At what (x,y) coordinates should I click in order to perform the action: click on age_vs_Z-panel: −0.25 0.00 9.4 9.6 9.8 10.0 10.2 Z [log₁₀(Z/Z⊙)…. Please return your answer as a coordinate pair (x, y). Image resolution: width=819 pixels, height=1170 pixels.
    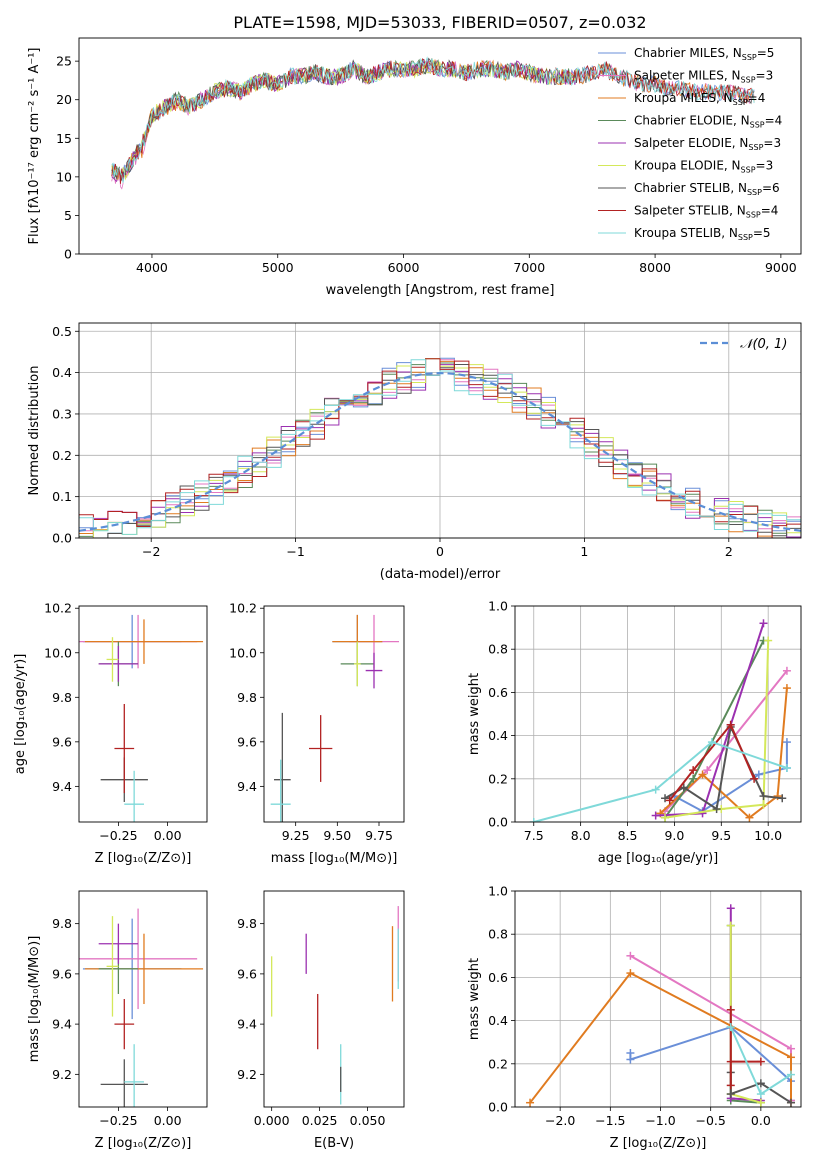
    Looking at the image, I should click on (110, 733).